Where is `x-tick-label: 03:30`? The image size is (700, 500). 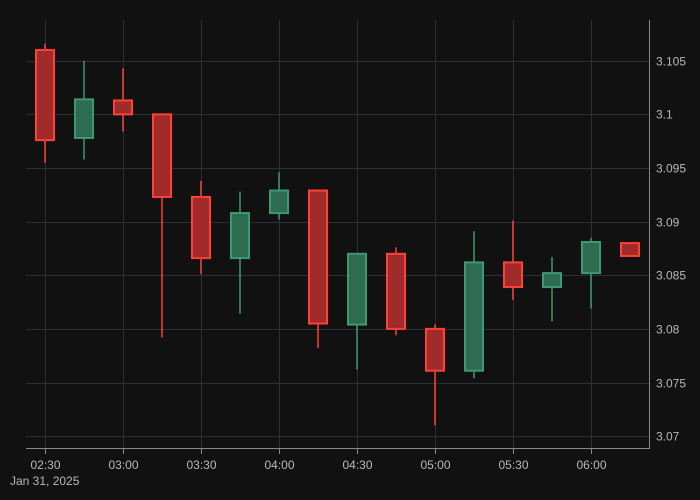 x-tick-label: 03:30 is located at coordinates (201, 465).